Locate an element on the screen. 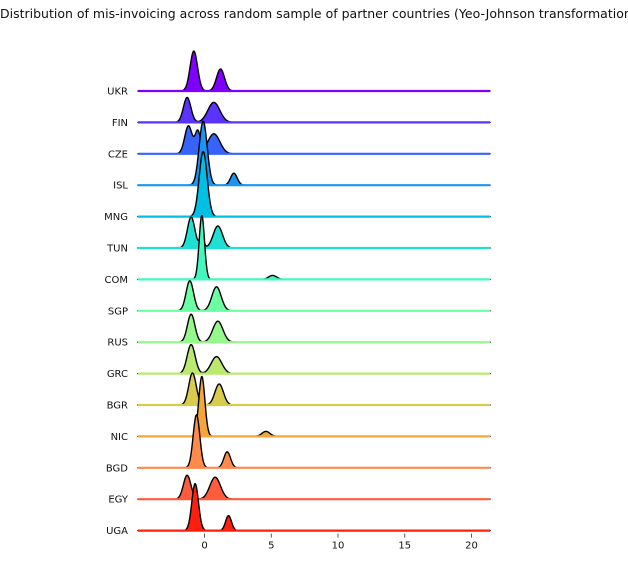  y-label-tun: TUN is located at coordinates (117, 249).